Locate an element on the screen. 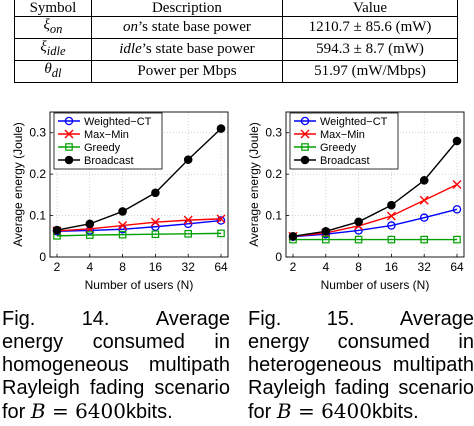 The height and width of the screenshot is (426, 474). description-cell: idle’s state base power is located at coordinates (187, 49).